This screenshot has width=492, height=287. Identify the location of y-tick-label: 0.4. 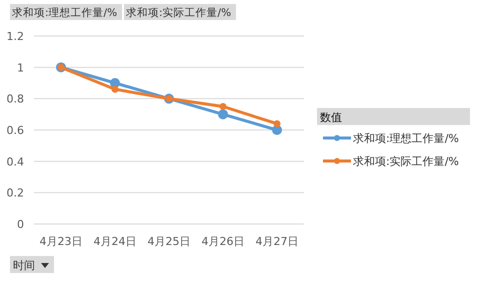
(15, 161).